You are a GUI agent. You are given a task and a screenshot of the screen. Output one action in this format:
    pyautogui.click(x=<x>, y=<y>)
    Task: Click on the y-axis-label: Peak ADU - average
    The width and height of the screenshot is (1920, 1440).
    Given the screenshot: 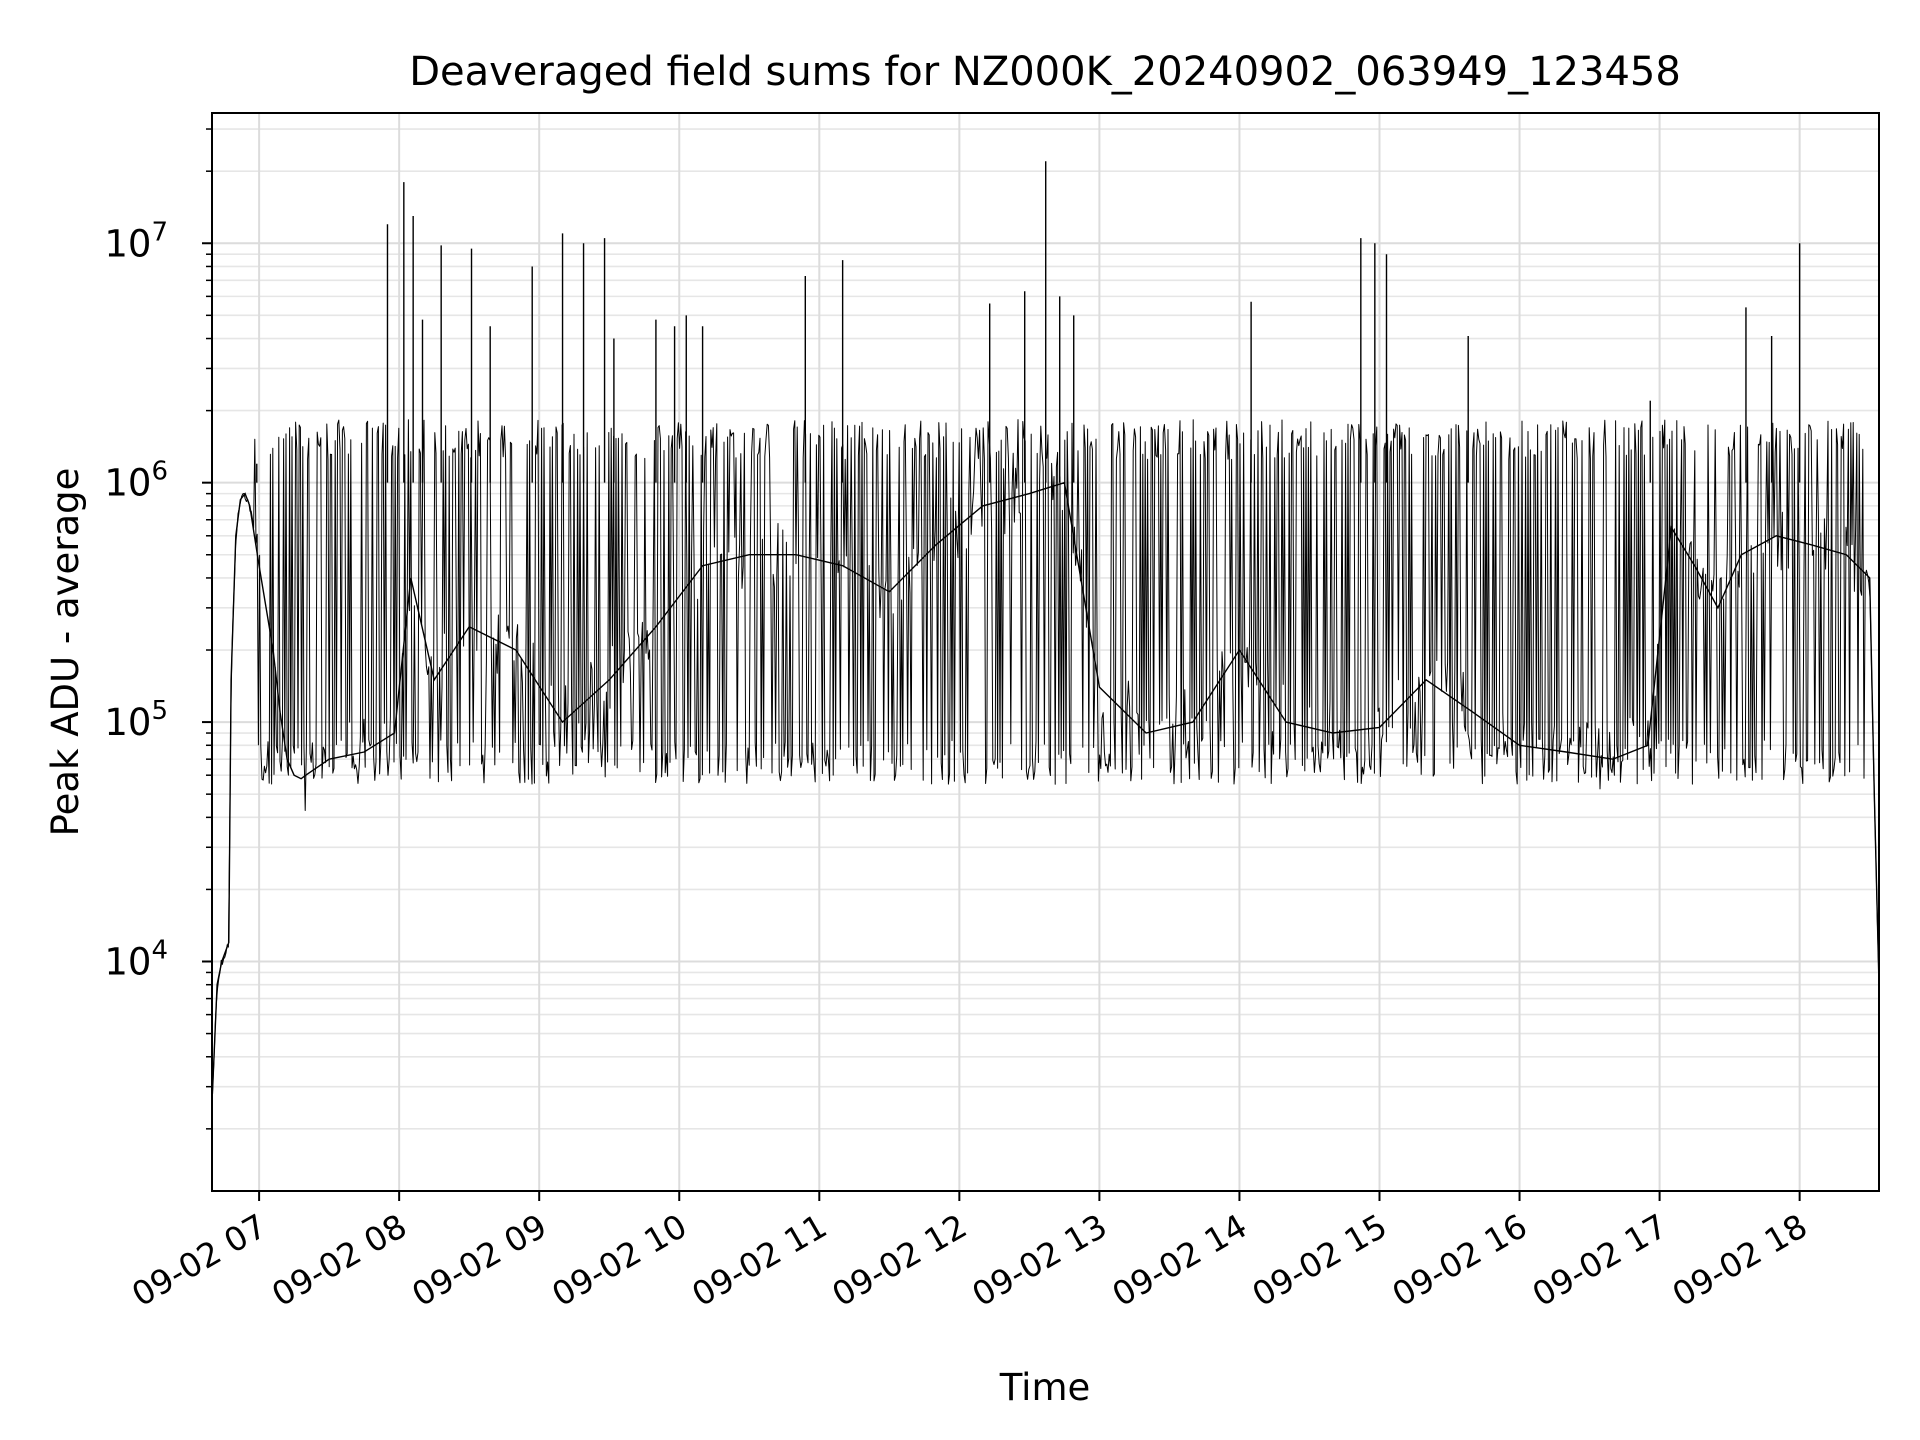 What is the action you would take?
    pyautogui.click(x=65, y=652)
    